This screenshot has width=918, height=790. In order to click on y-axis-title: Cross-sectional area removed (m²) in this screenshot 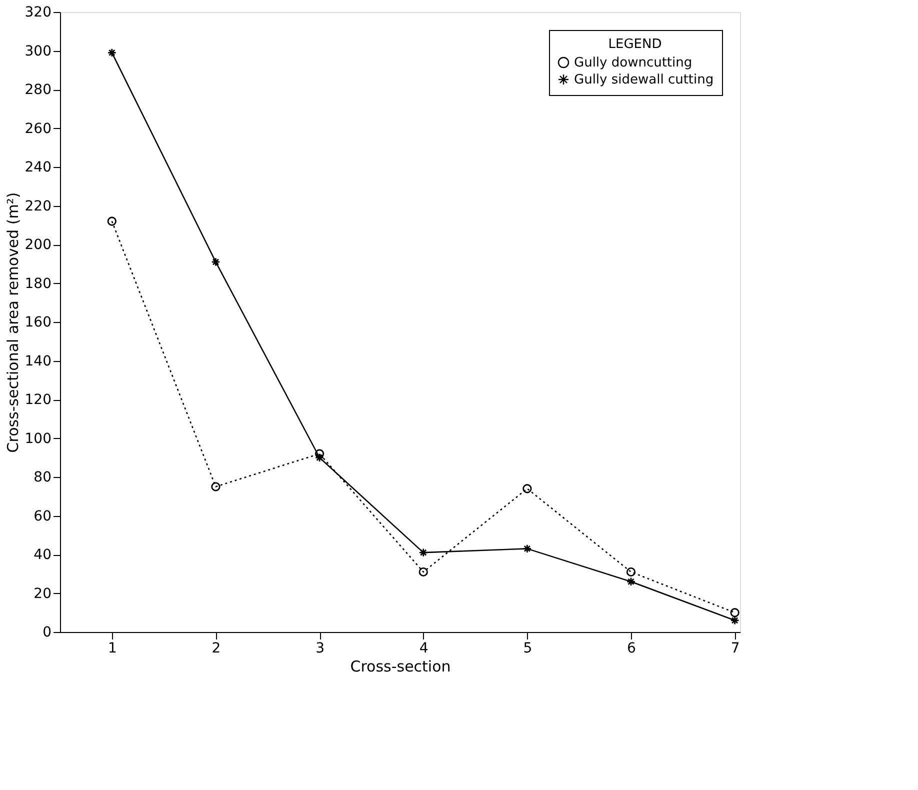, I will do `click(13, 322)`.